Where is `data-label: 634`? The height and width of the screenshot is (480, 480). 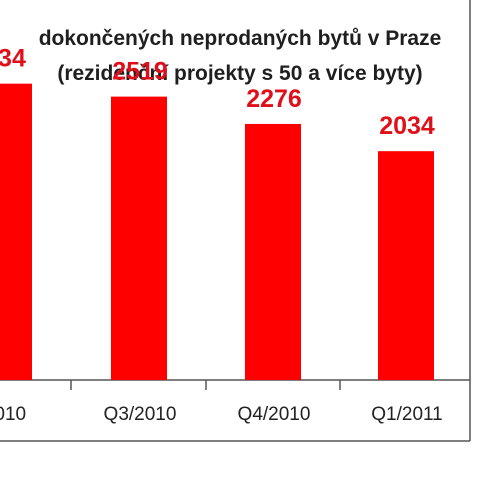 data-label: 634 is located at coordinates (13, 59).